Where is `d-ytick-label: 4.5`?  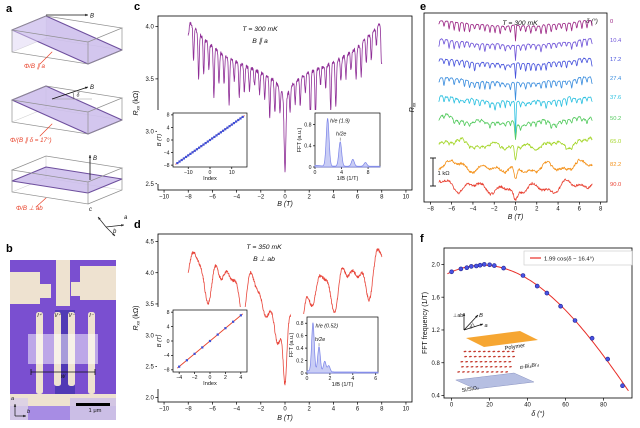
d-ytick-label: 4.5 is located at coordinates (150, 243).